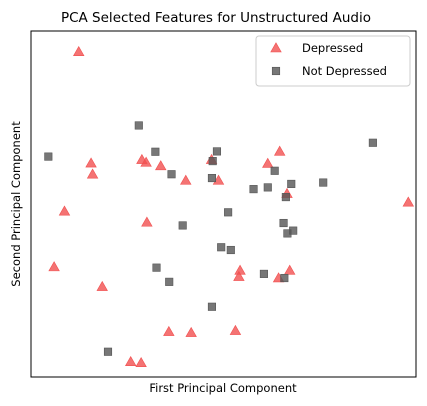  Describe the element at coordinates (344, 71) in the screenshot. I see `legend-label-1: Not Depressed` at that location.